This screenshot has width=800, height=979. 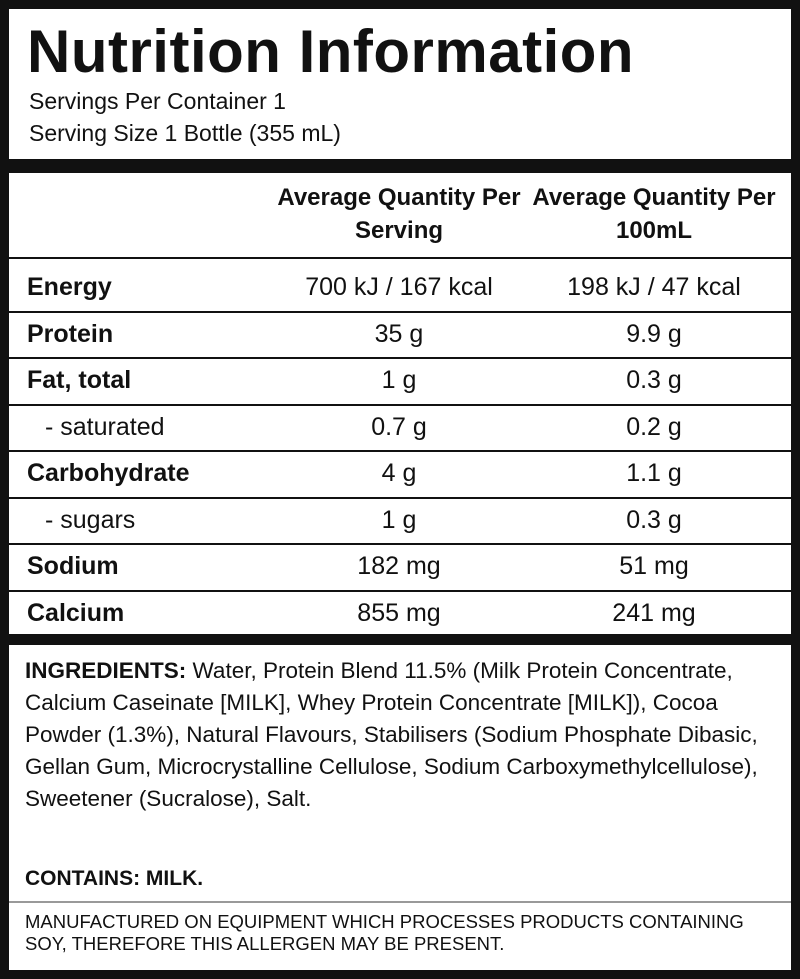 What do you see at coordinates (654, 426) in the screenshot?
I see `per-100ml: 0.2 g` at bounding box center [654, 426].